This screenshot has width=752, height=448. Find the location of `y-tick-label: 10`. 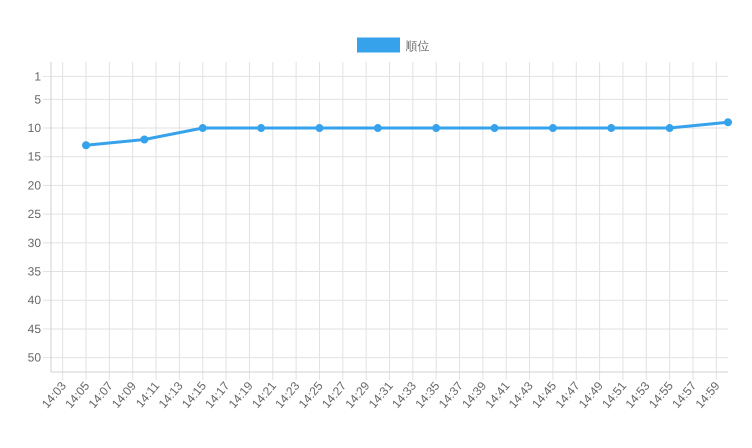

y-tick-label: 10 is located at coordinates (35, 128).